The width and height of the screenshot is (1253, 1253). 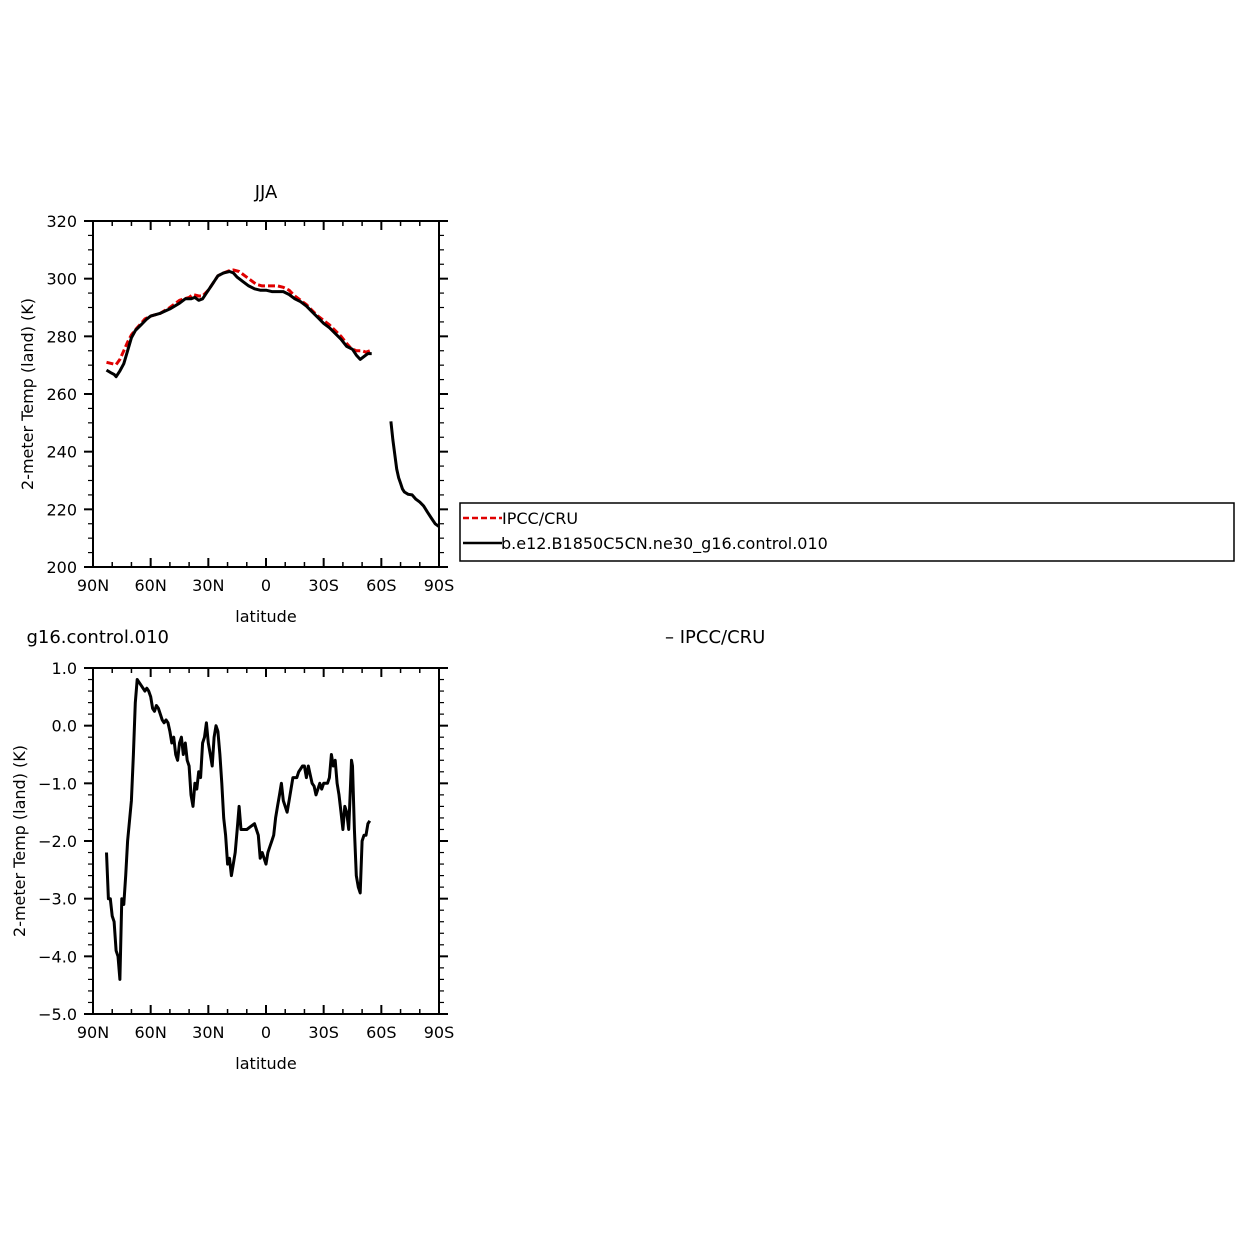 I want to click on top-x-axis: 90N 60N 30N 0 30S 60S 90S, so click(x=265, y=408).